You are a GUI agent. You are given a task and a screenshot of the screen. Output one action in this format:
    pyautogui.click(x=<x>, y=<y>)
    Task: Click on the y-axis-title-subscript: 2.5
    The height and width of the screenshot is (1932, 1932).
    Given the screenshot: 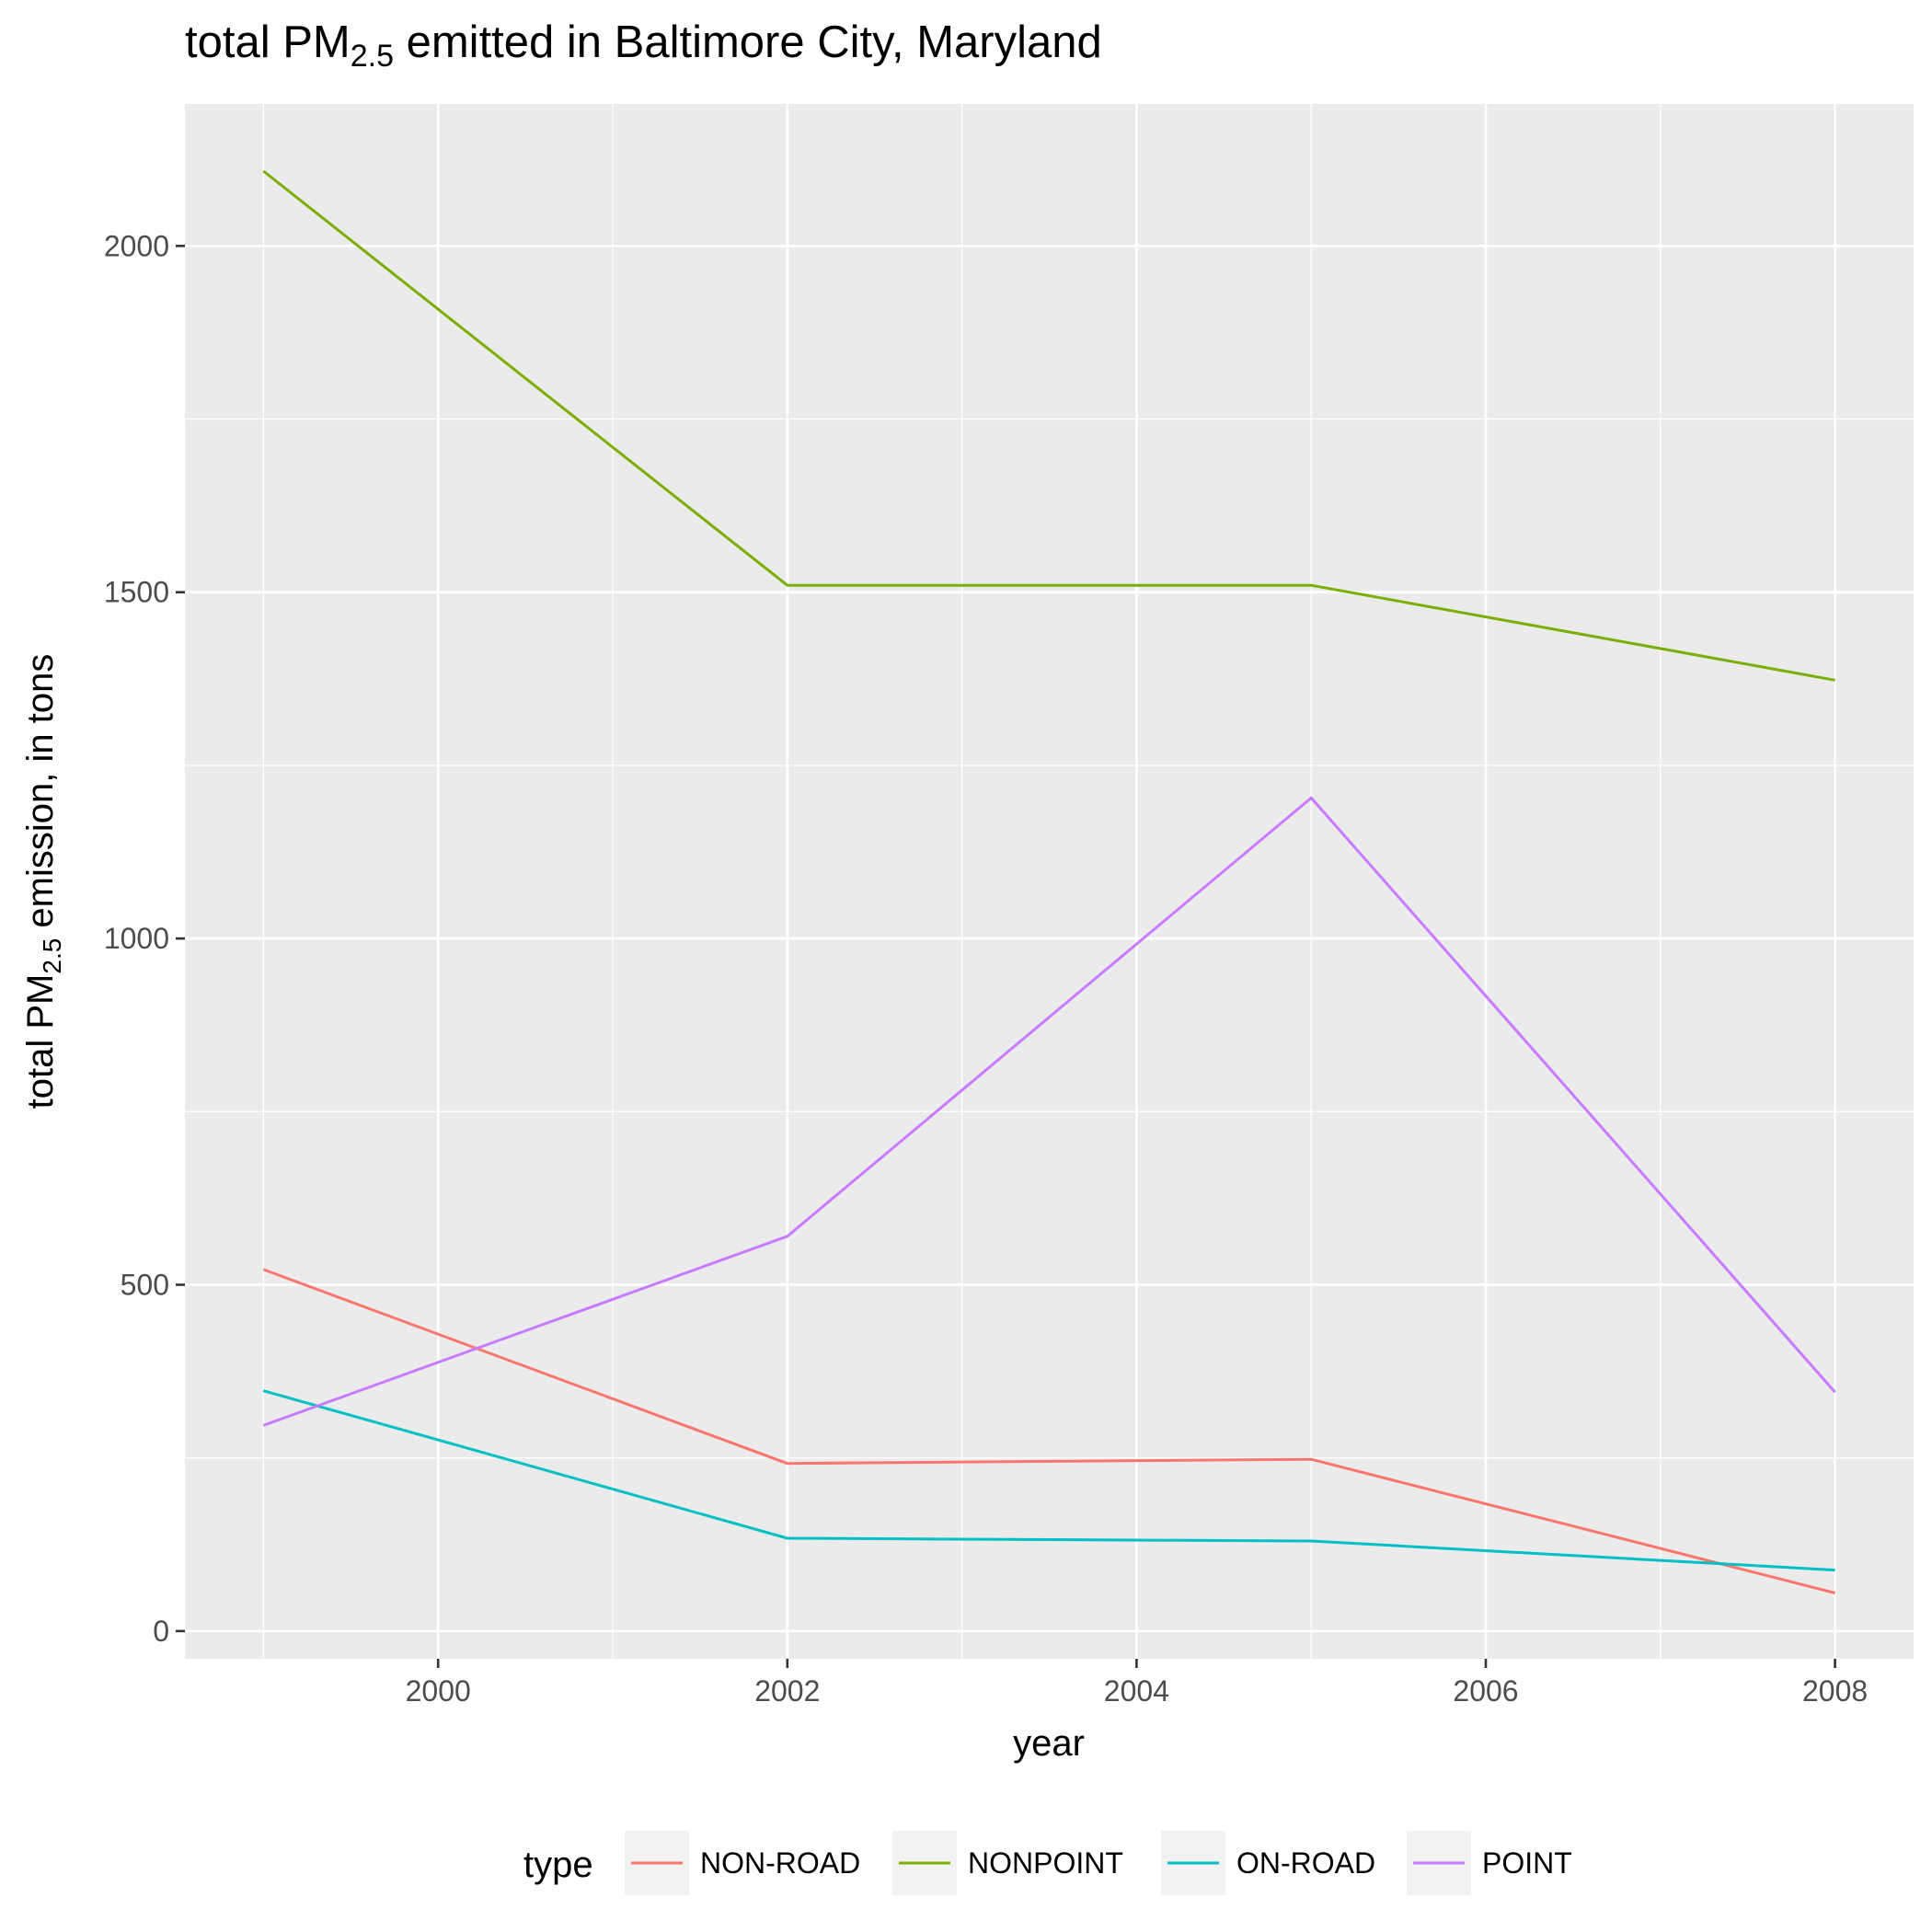 What is the action you would take?
    pyautogui.click(x=52, y=956)
    